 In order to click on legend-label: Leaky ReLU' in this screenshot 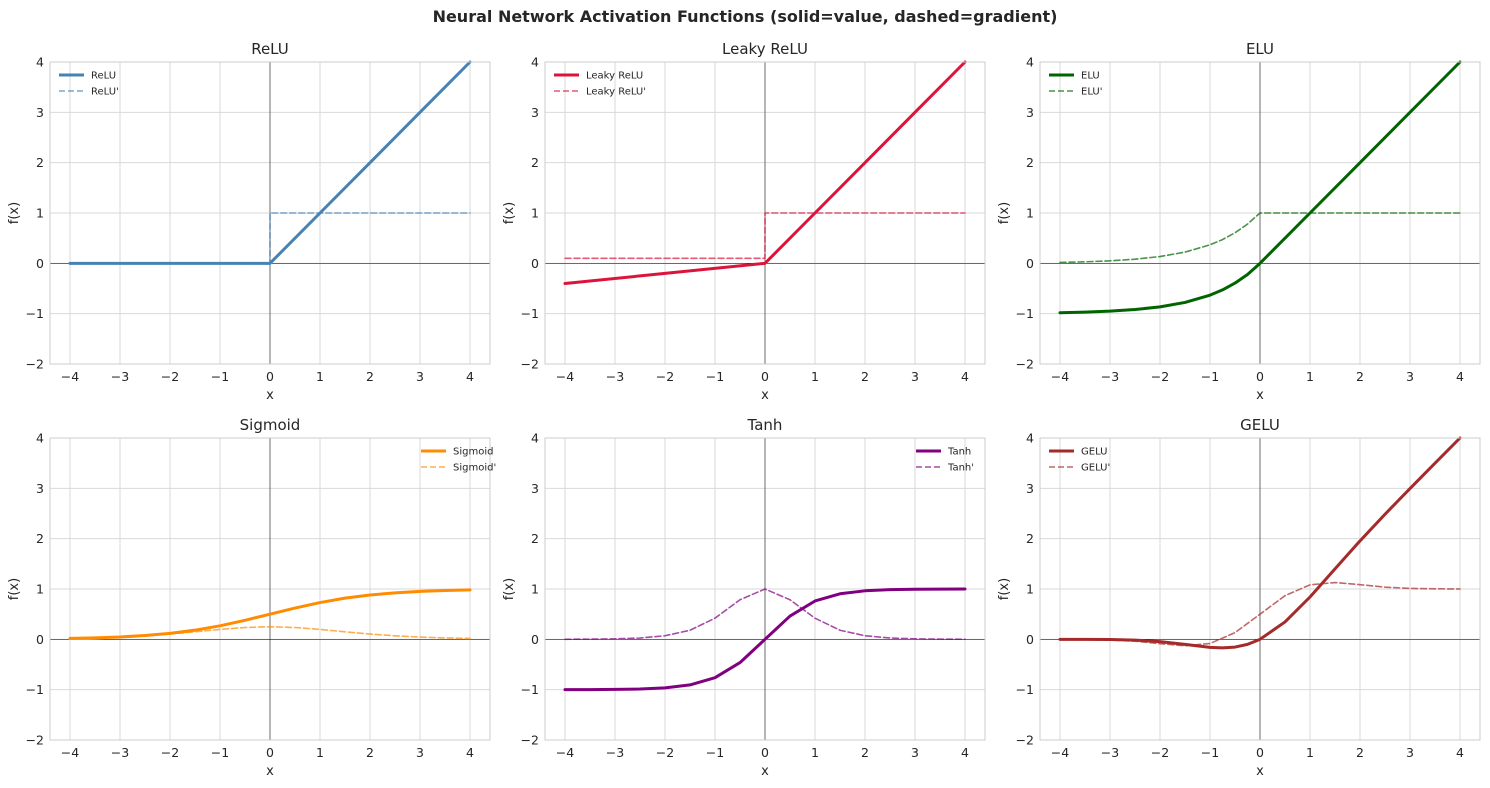, I will do `click(616, 92)`.